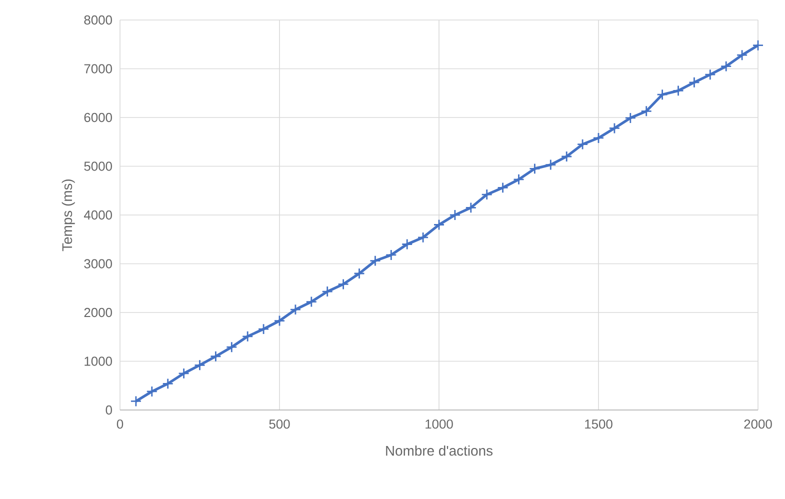 The height and width of the screenshot is (499, 785). I want to click on y-tick-label: 8000, so click(98, 20).